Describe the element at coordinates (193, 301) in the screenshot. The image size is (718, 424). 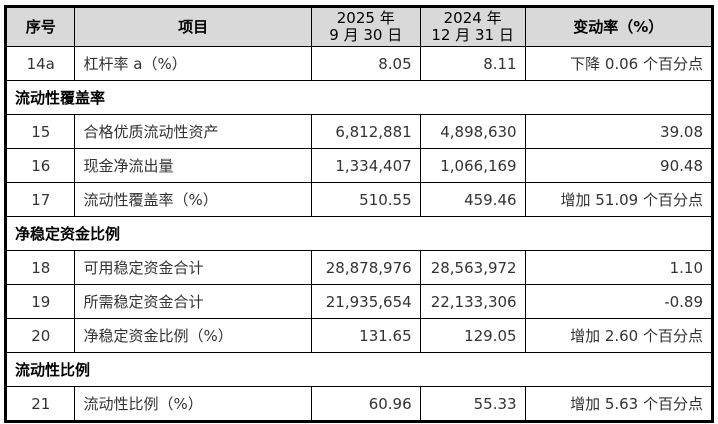
I see `cell-item: 所需稳定资金合计` at that location.